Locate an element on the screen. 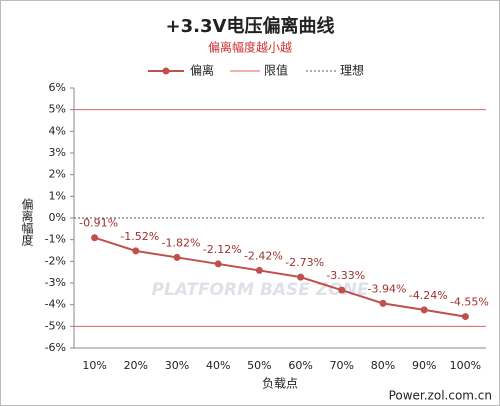  y-tick-label: -6% is located at coordinates (55, 347).